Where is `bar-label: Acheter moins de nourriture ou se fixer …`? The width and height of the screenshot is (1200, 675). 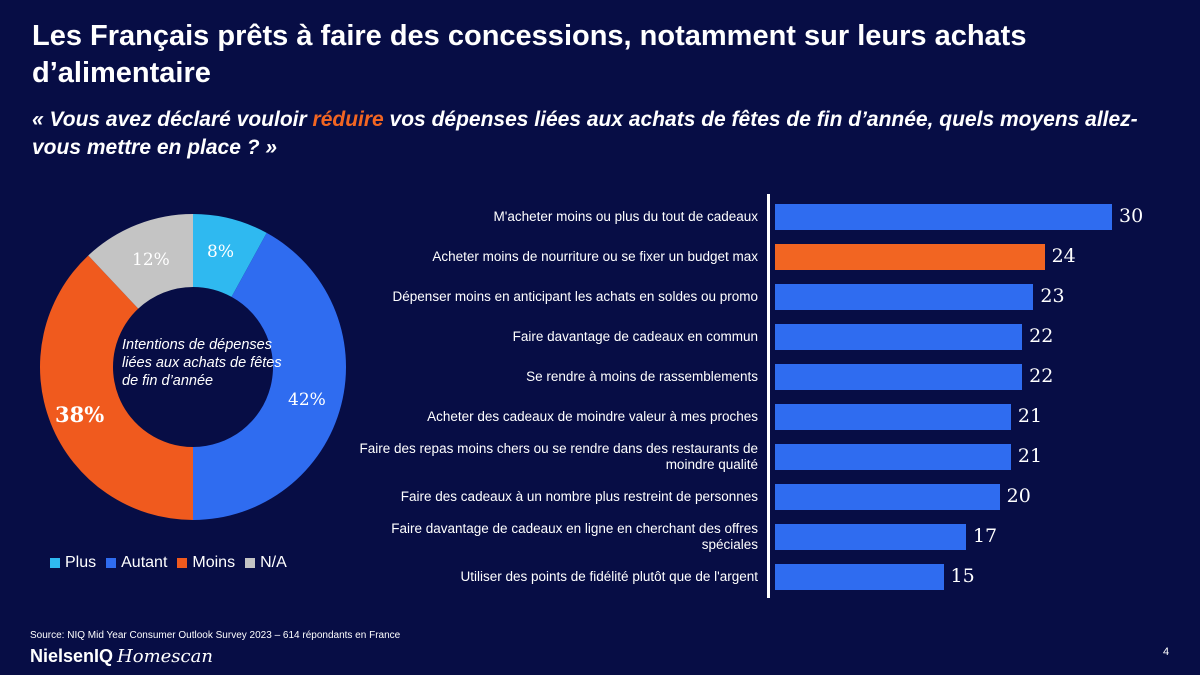 bar-label: Acheter moins de nourriture ou se fixer … is located at coordinates (595, 256).